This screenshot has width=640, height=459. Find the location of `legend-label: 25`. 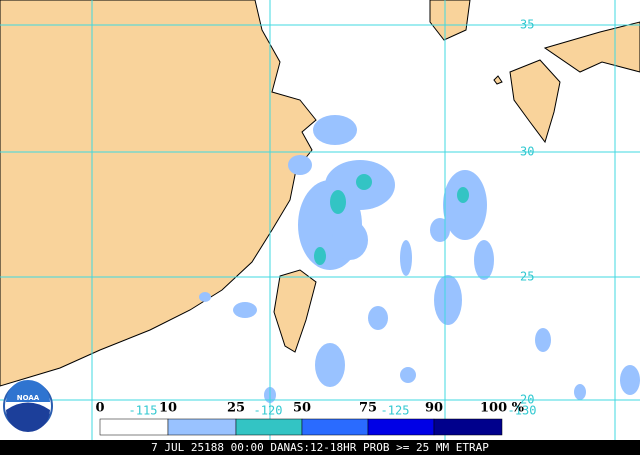

legend-label: 25 is located at coordinates (236, 408).